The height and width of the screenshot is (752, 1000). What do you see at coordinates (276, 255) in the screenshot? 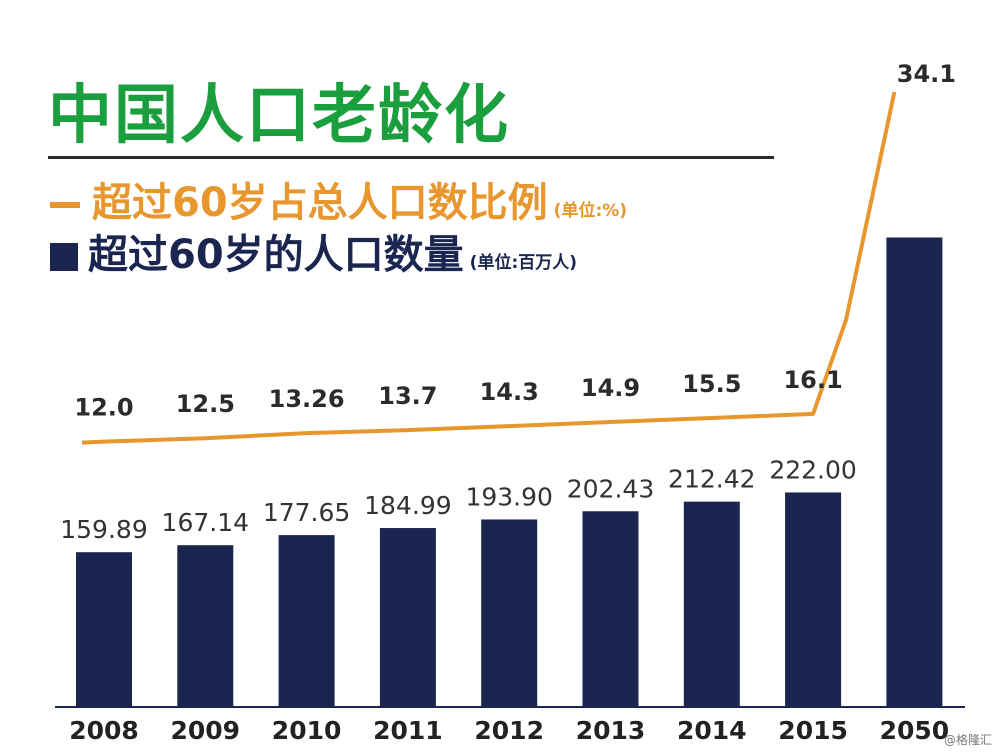
I see `legend-bar-label: 超过60岁的人口数量` at bounding box center [276, 255].